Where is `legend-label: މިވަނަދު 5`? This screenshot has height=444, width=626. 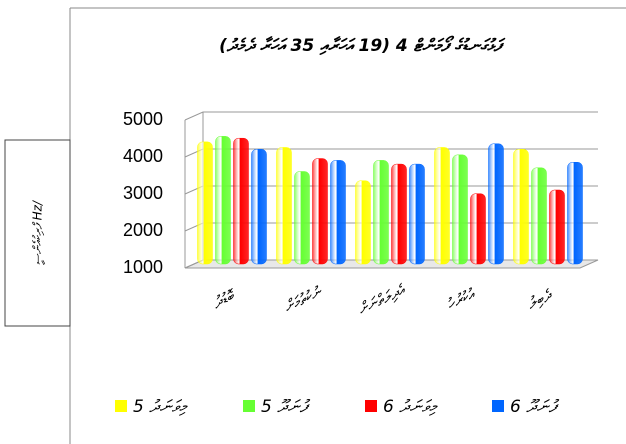 legend-label: މިވަނަދު 5 is located at coordinates (160, 407).